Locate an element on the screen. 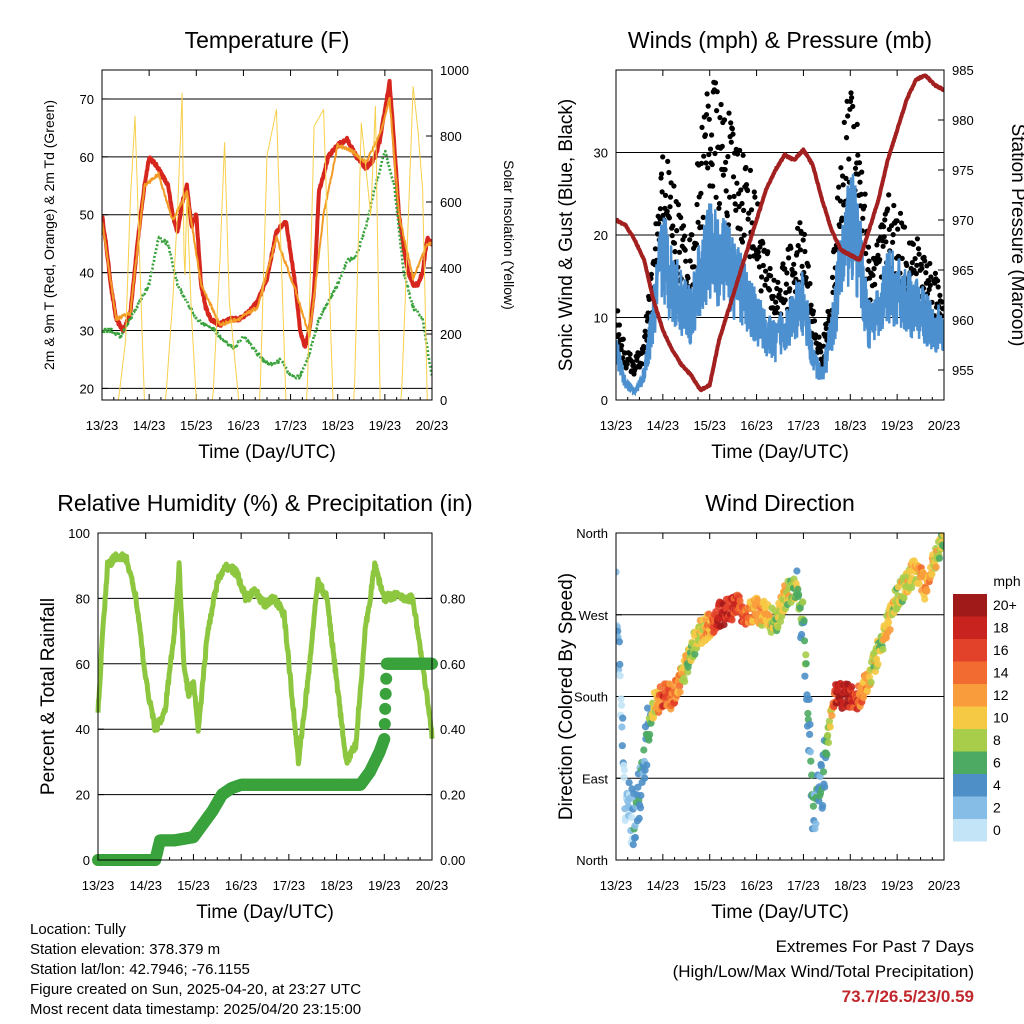 Image resolution: width=1024 pixels, height=1024 pixels. y-right-tick-label: 600 is located at coordinates (451, 202).